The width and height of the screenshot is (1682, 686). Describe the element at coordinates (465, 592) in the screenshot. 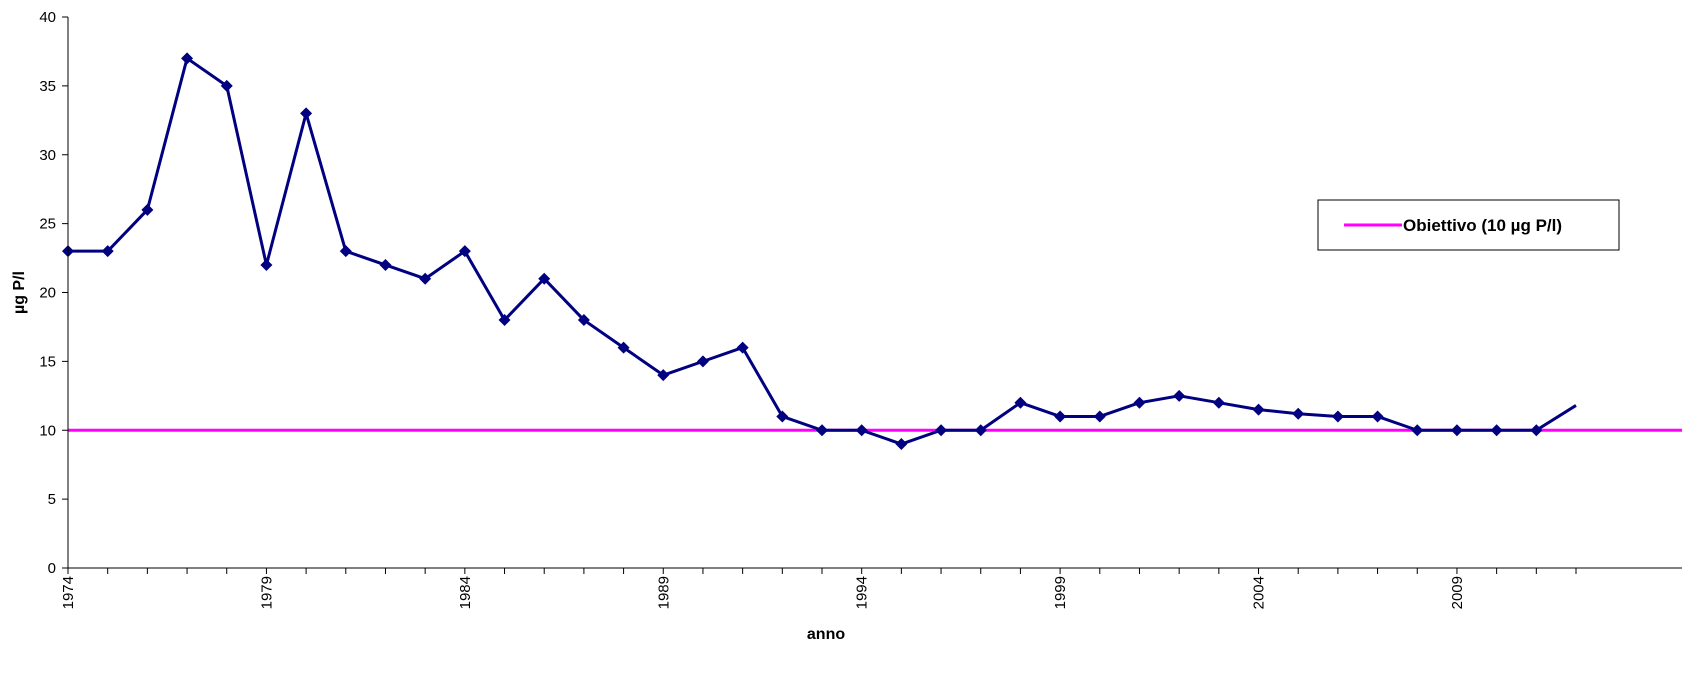

I see `x-tick-label: 1984` at that location.